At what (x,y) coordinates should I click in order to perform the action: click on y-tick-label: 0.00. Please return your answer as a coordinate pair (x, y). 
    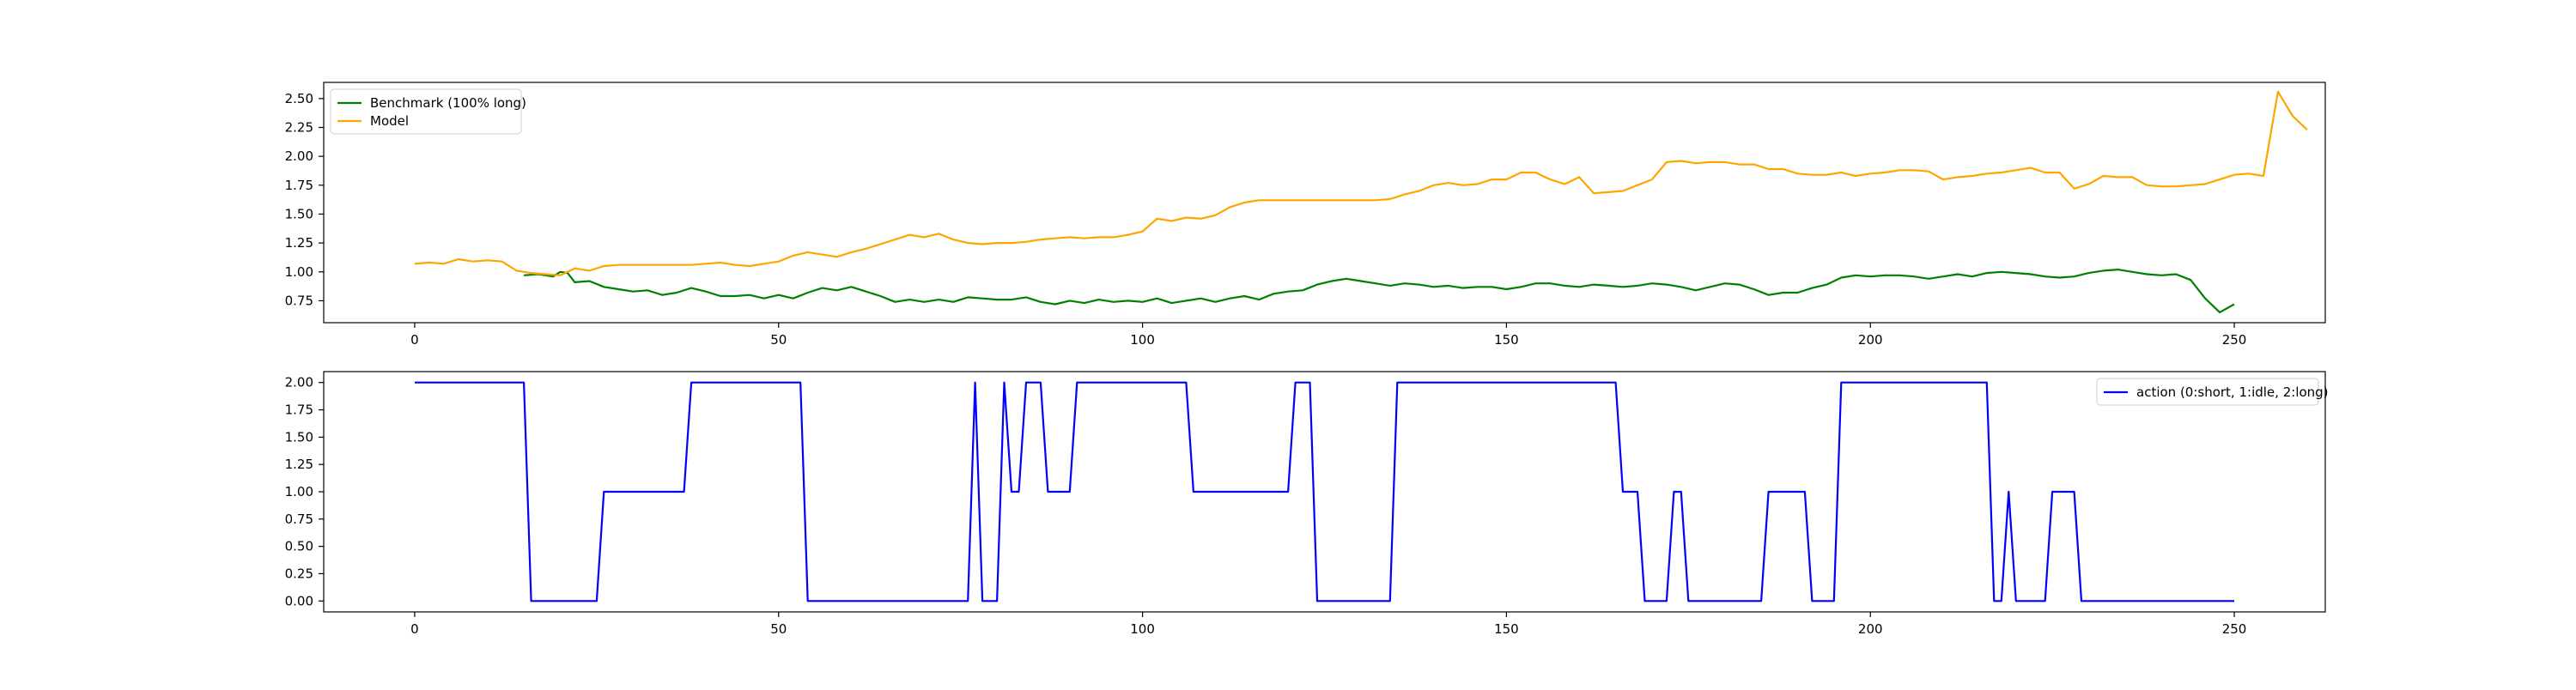
    Looking at the image, I should click on (299, 600).